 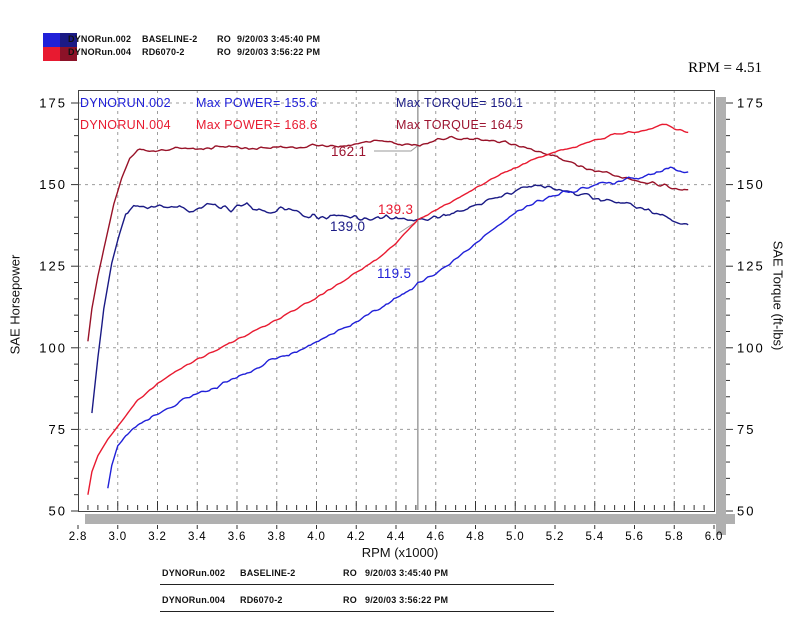 What do you see at coordinates (197, 537) in the screenshot?
I see `x-tick-label: 3.4` at bounding box center [197, 537].